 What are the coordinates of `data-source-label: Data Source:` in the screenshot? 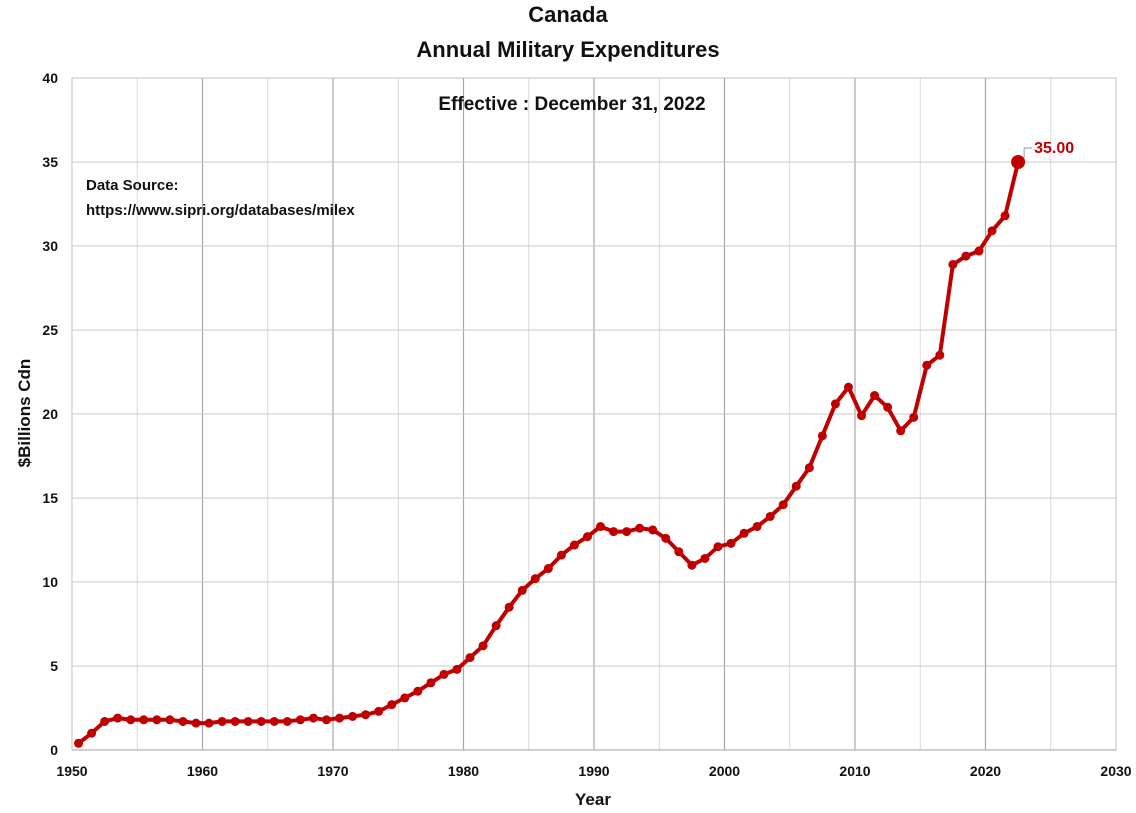 It's located at (132, 185).